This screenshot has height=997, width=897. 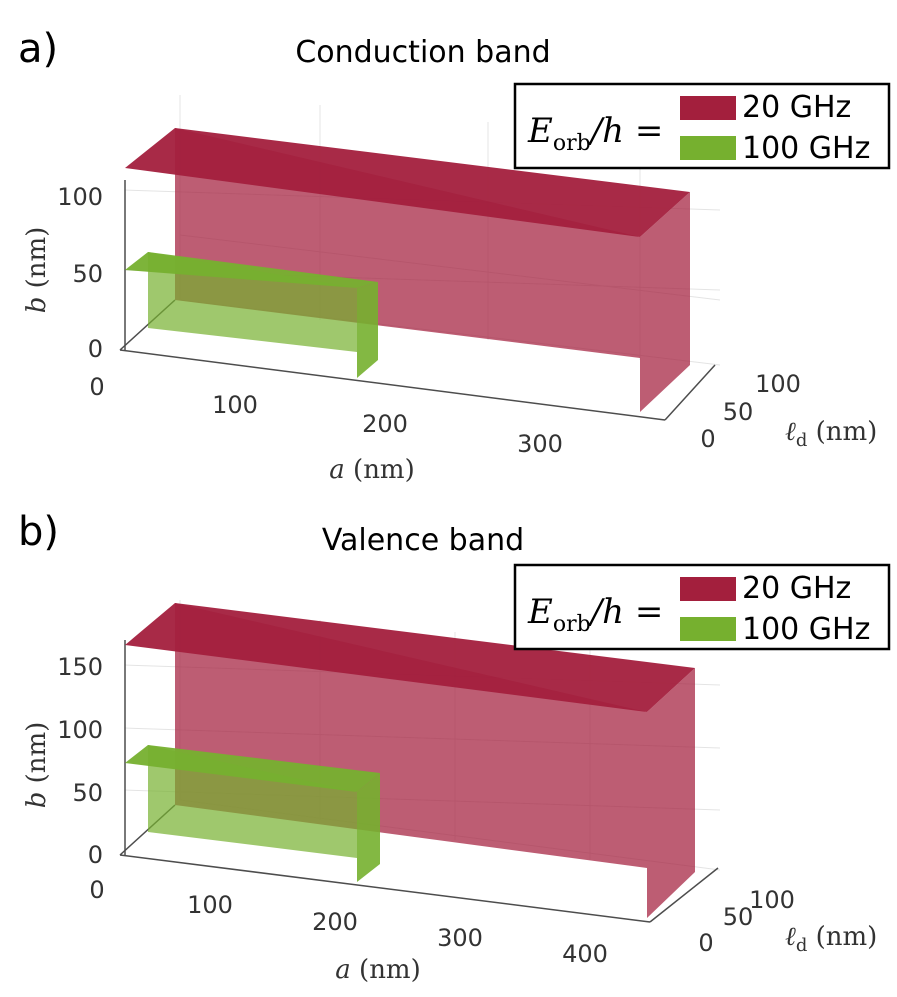 What do you see at coordinates (377, 970) in the screenshot?
I see `panel-b-xlabel: a (nm)` at bounding box center [377, 970].